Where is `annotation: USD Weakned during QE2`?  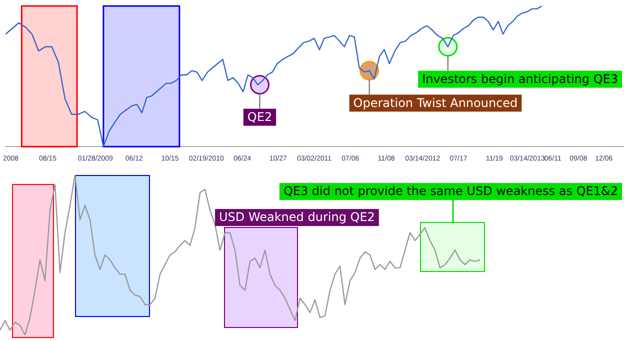 annotation: USD Weakned during QE2 is located at coordinates (297, 217).